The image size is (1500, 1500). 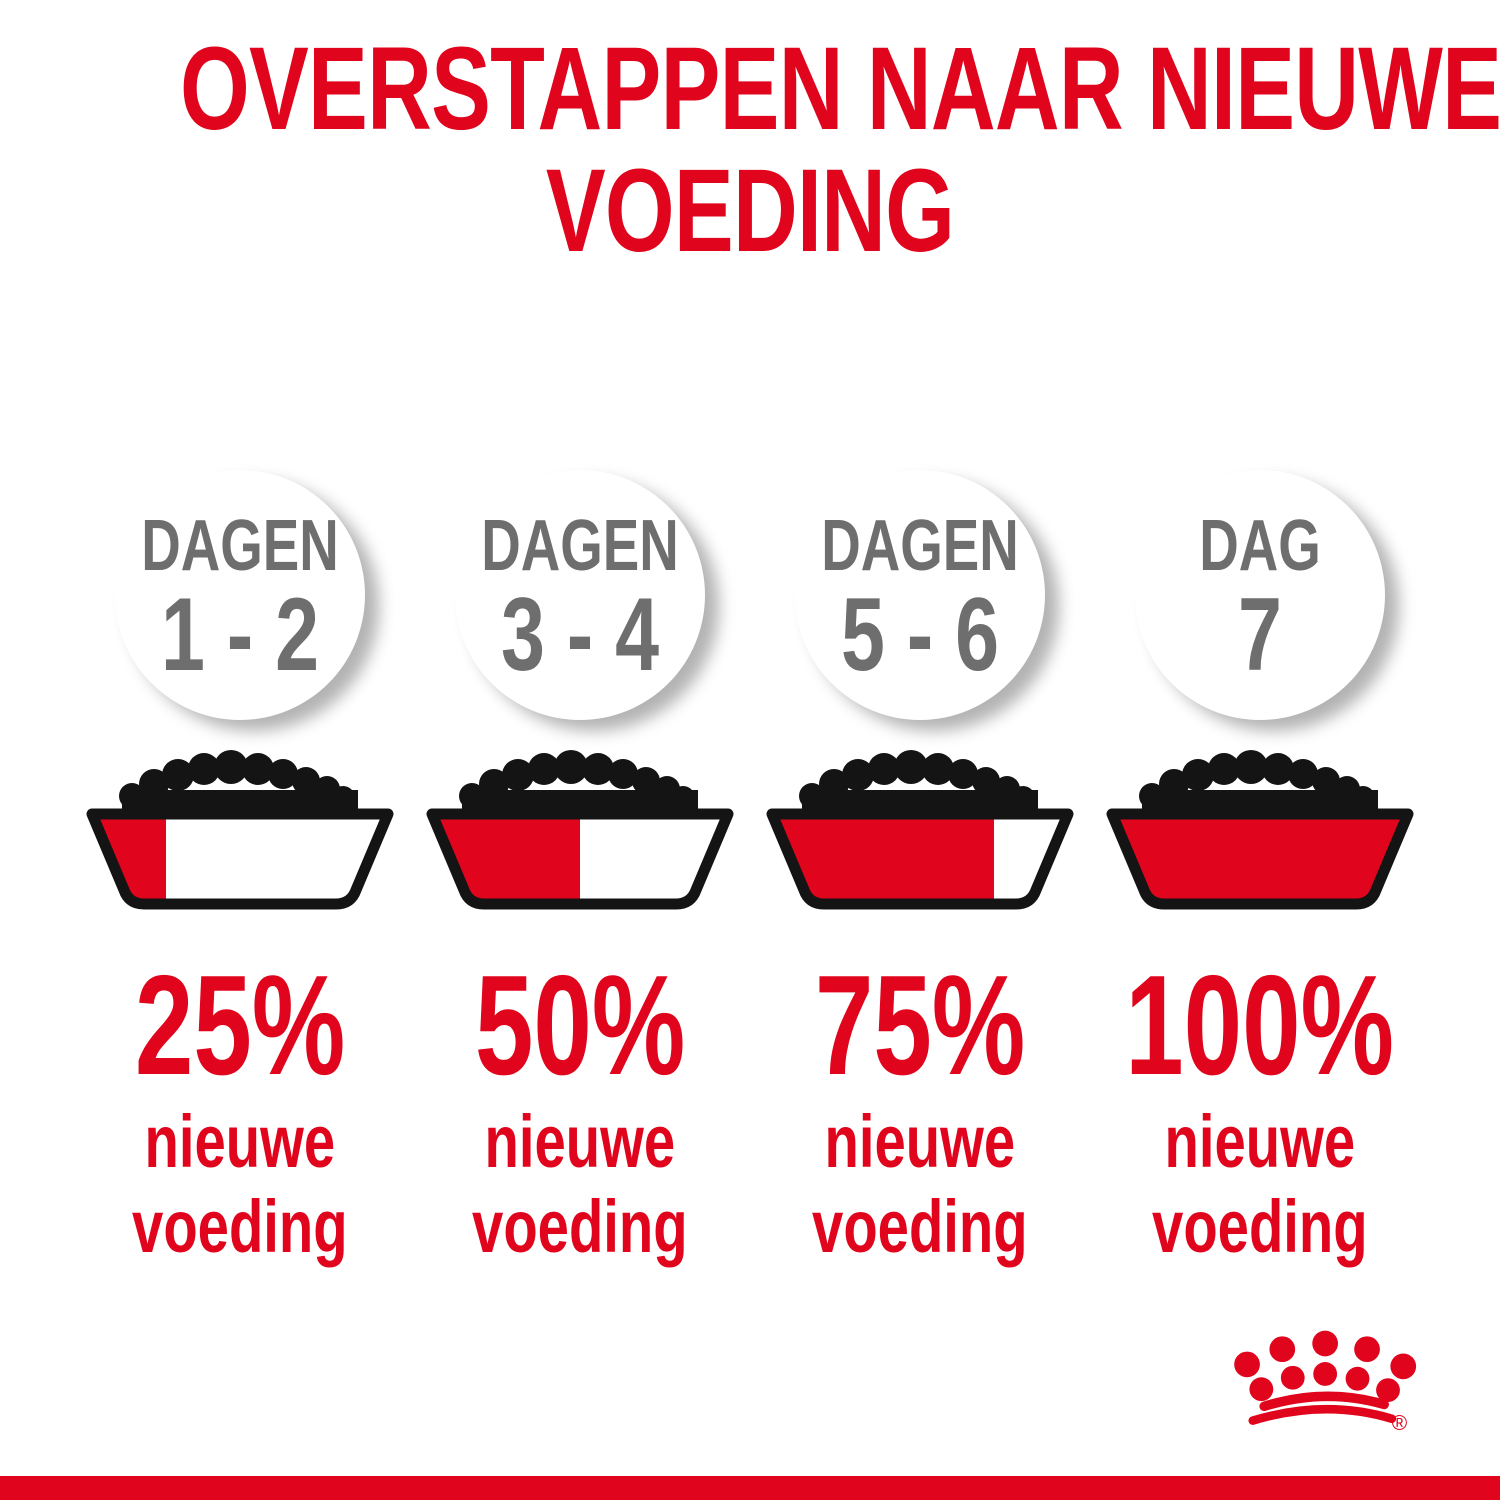 I want to click on day-badge-range: 7, so click(x=1260, y=635).